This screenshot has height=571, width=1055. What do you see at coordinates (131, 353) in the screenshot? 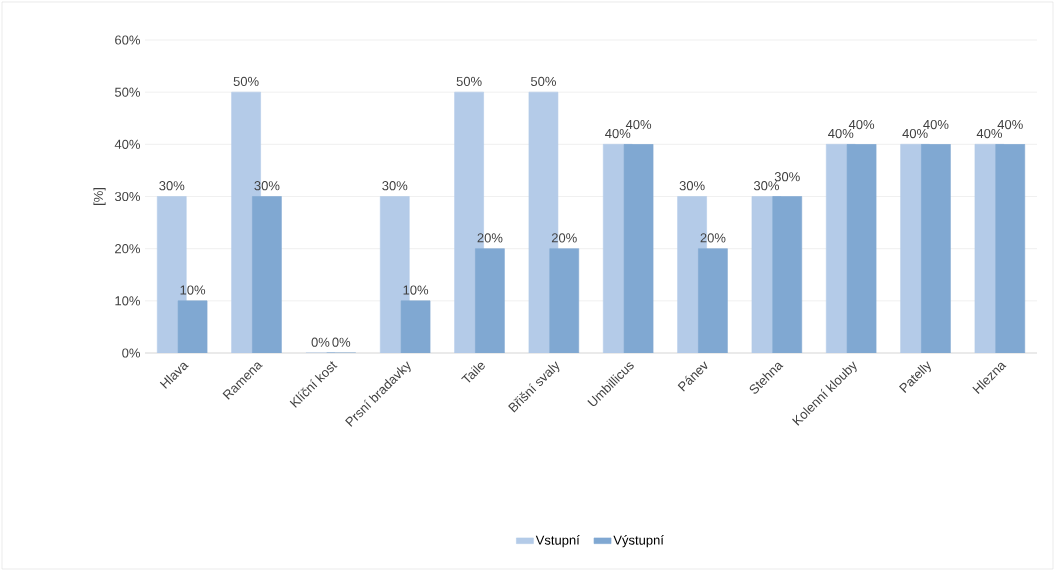
I see `y-tick-label: 0%` at bounding box center [131, 353].